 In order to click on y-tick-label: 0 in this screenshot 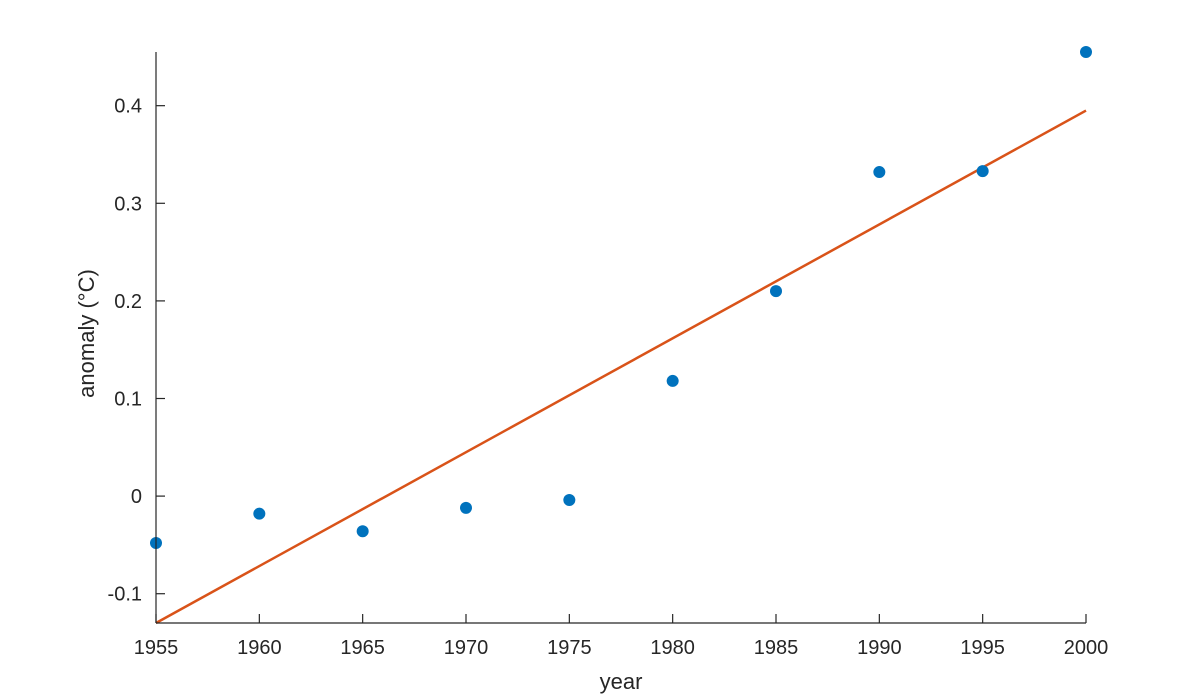, I will do `click(136, 497)`.